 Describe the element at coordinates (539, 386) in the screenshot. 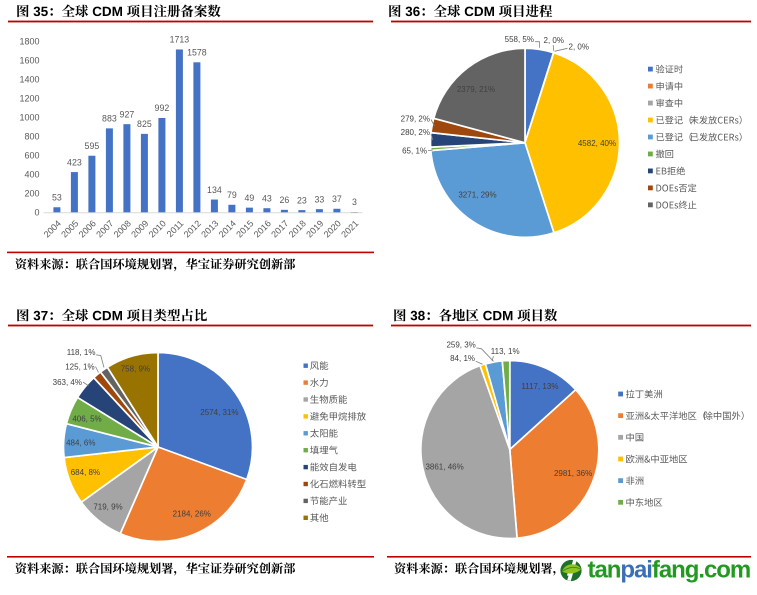

I see `svg-text: 1117, 13%` at that location.